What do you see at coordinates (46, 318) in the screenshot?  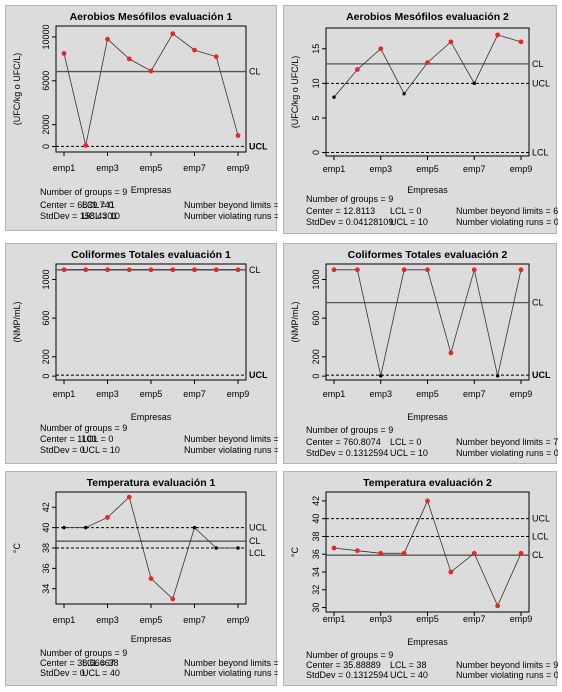 I see `y-tick-label: 600` at bounding box center [46, 318].